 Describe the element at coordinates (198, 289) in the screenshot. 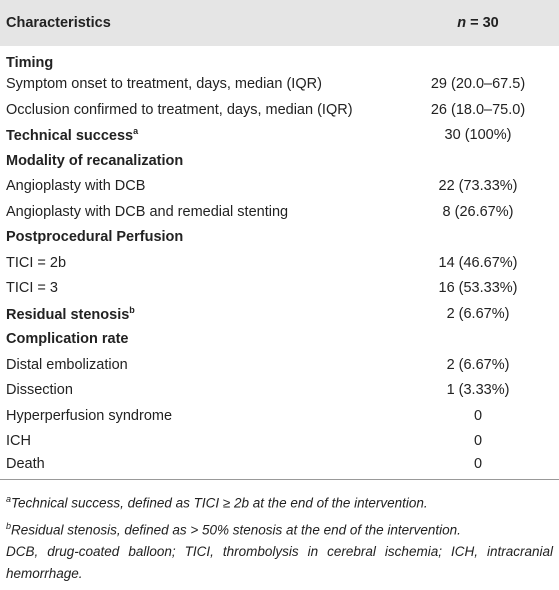

I see `row-label-cell: TICI = 3` at that location.